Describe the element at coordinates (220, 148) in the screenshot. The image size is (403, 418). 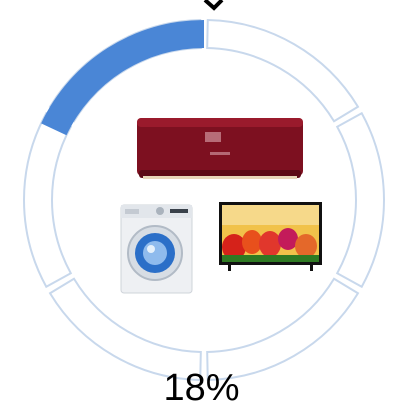
I see `air-conditioner-icon` at that location.